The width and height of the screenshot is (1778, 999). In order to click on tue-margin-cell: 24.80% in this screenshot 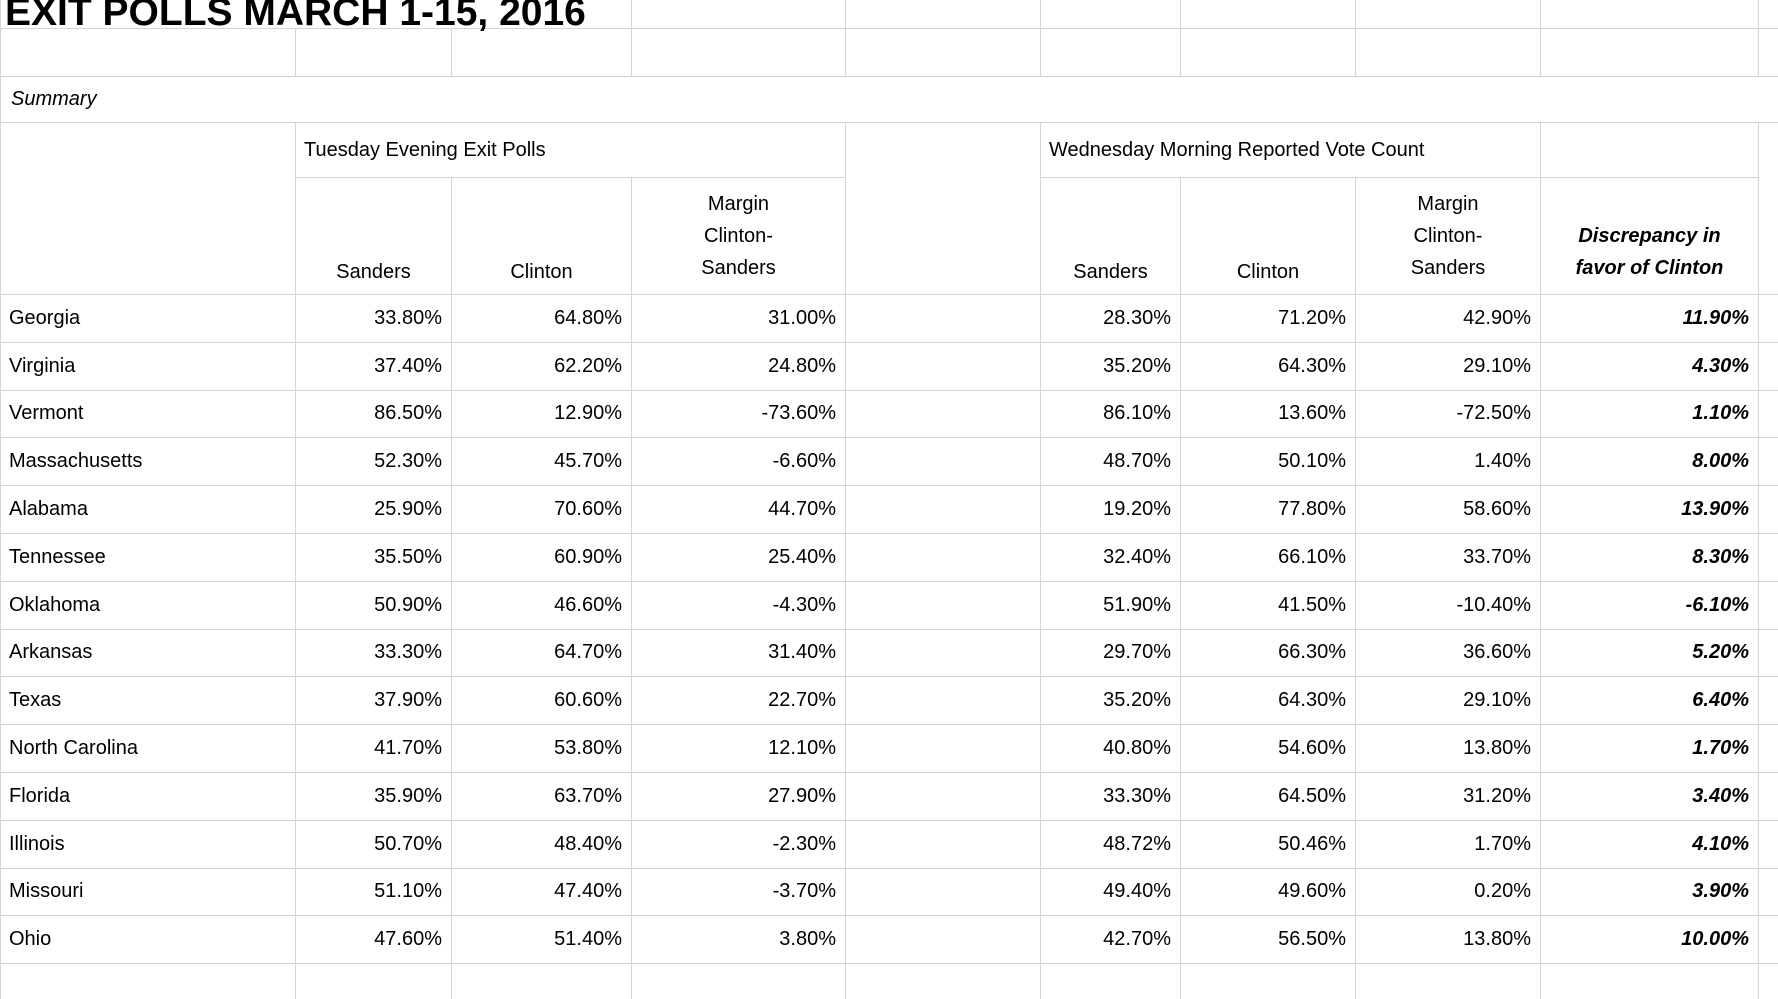, I will do `click(739, 366)`.